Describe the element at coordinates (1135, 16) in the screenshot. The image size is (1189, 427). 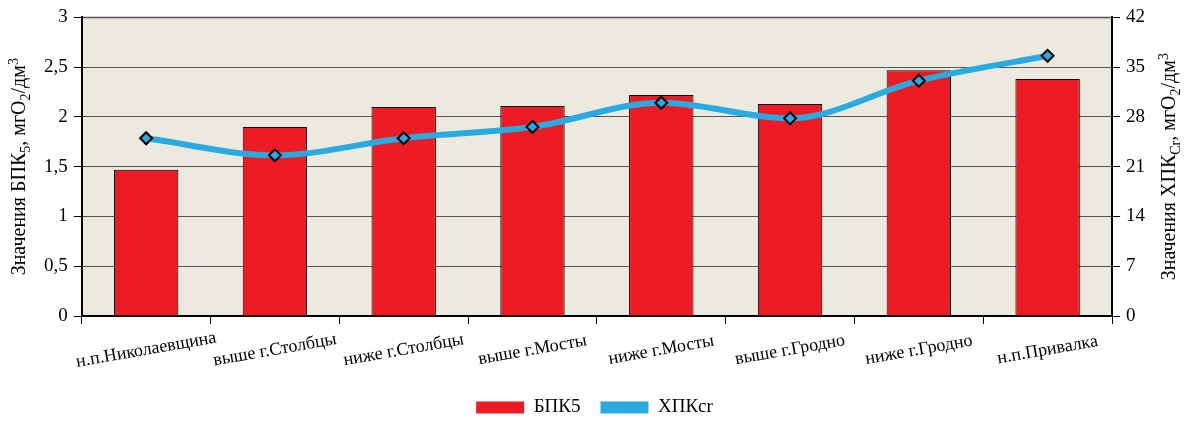
I see `y2-tick-label: 42` at that location.